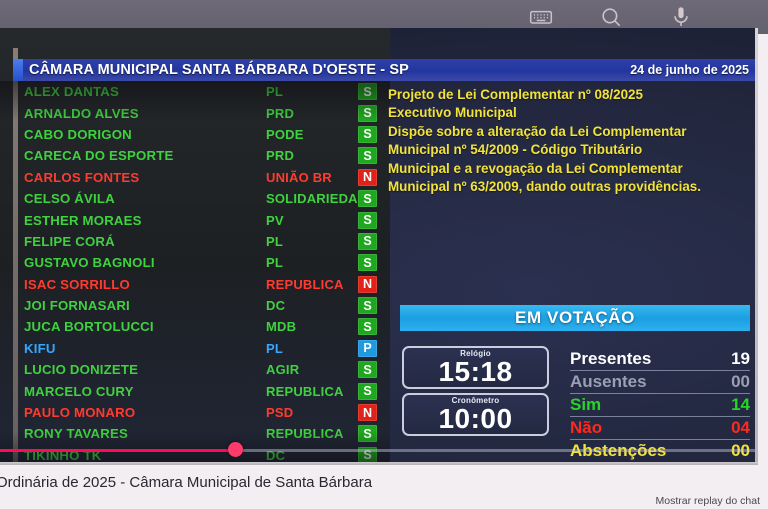  What do you see at coordinates (280, 156) in the screenshot?
I see `vereador-party: PRD` at bounding box center [280, 156].